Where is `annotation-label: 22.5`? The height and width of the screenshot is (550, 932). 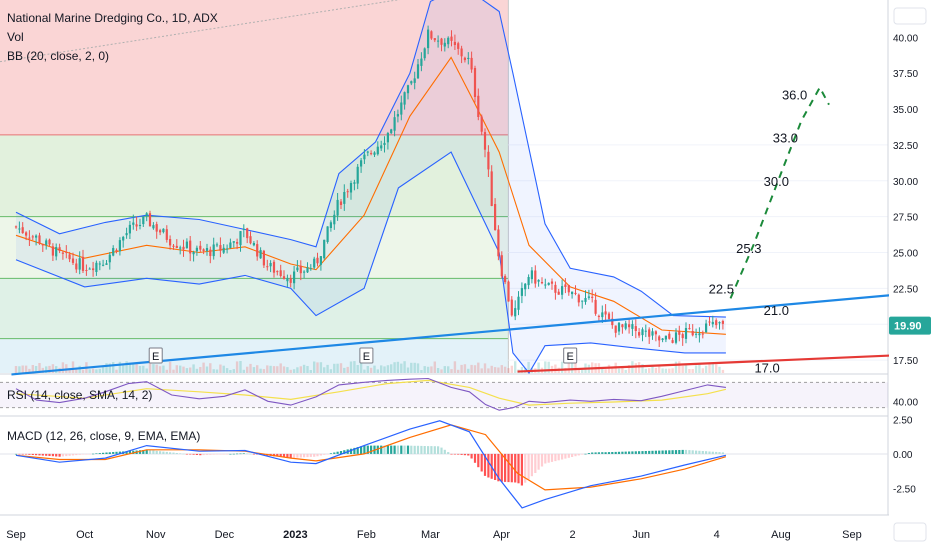
annotation-label: 22.5 is located at coordinates (721, 288).